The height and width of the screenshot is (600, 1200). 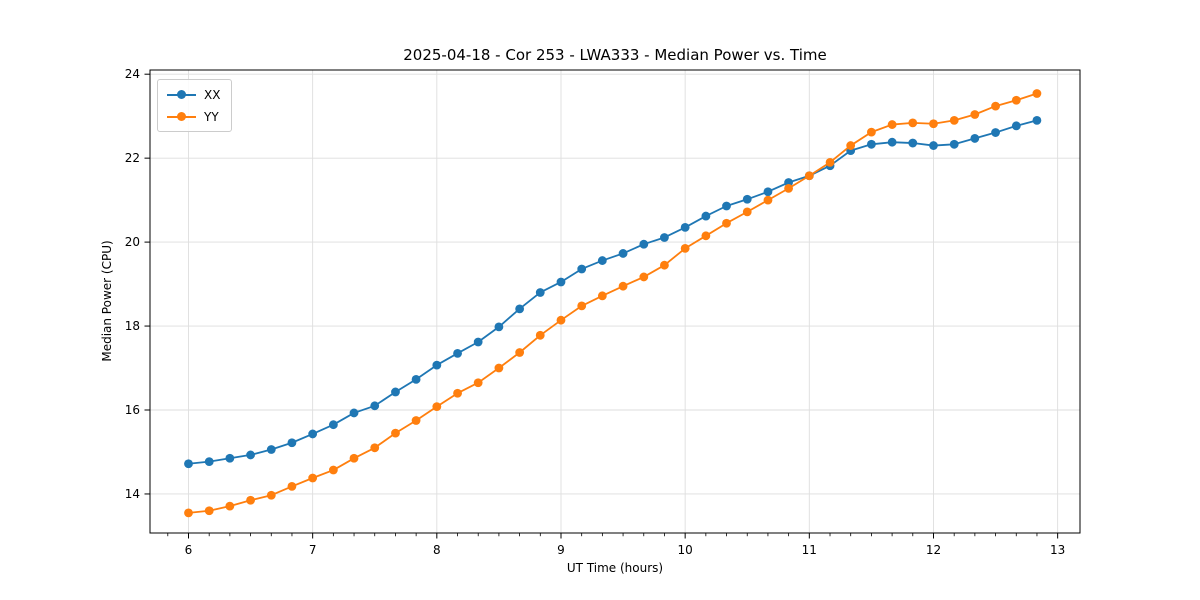 What do you see at coordinates (132, 410) in the screenshot?
I see `y-tick-label: 16` at bounding box center [132, 410].